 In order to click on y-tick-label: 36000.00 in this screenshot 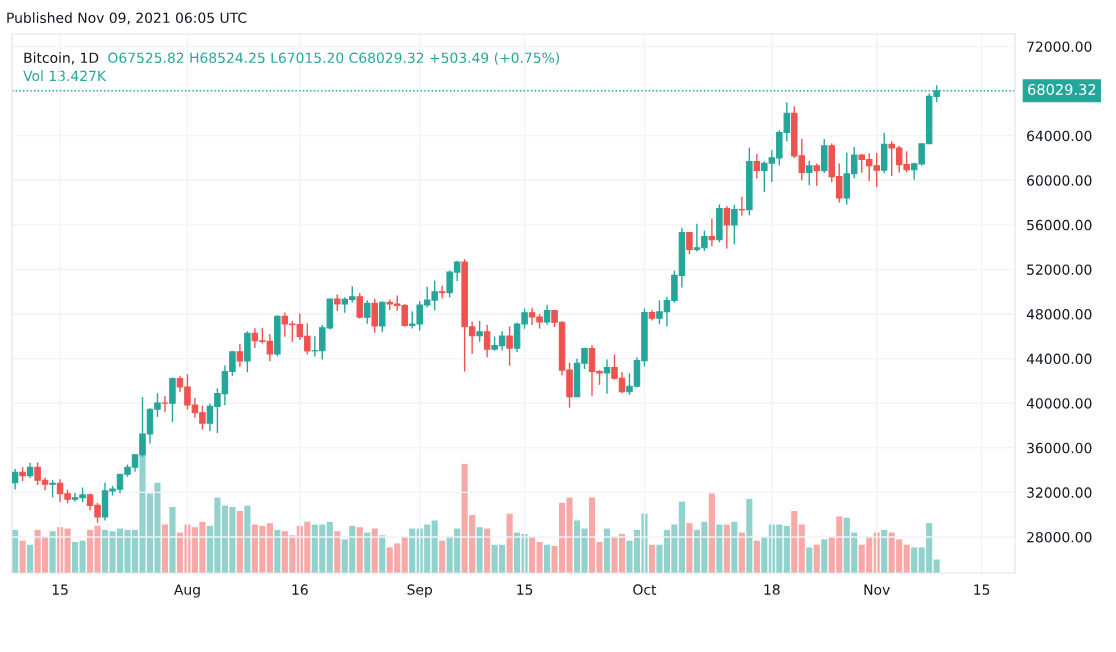, I will do `click(1059, 448)`.